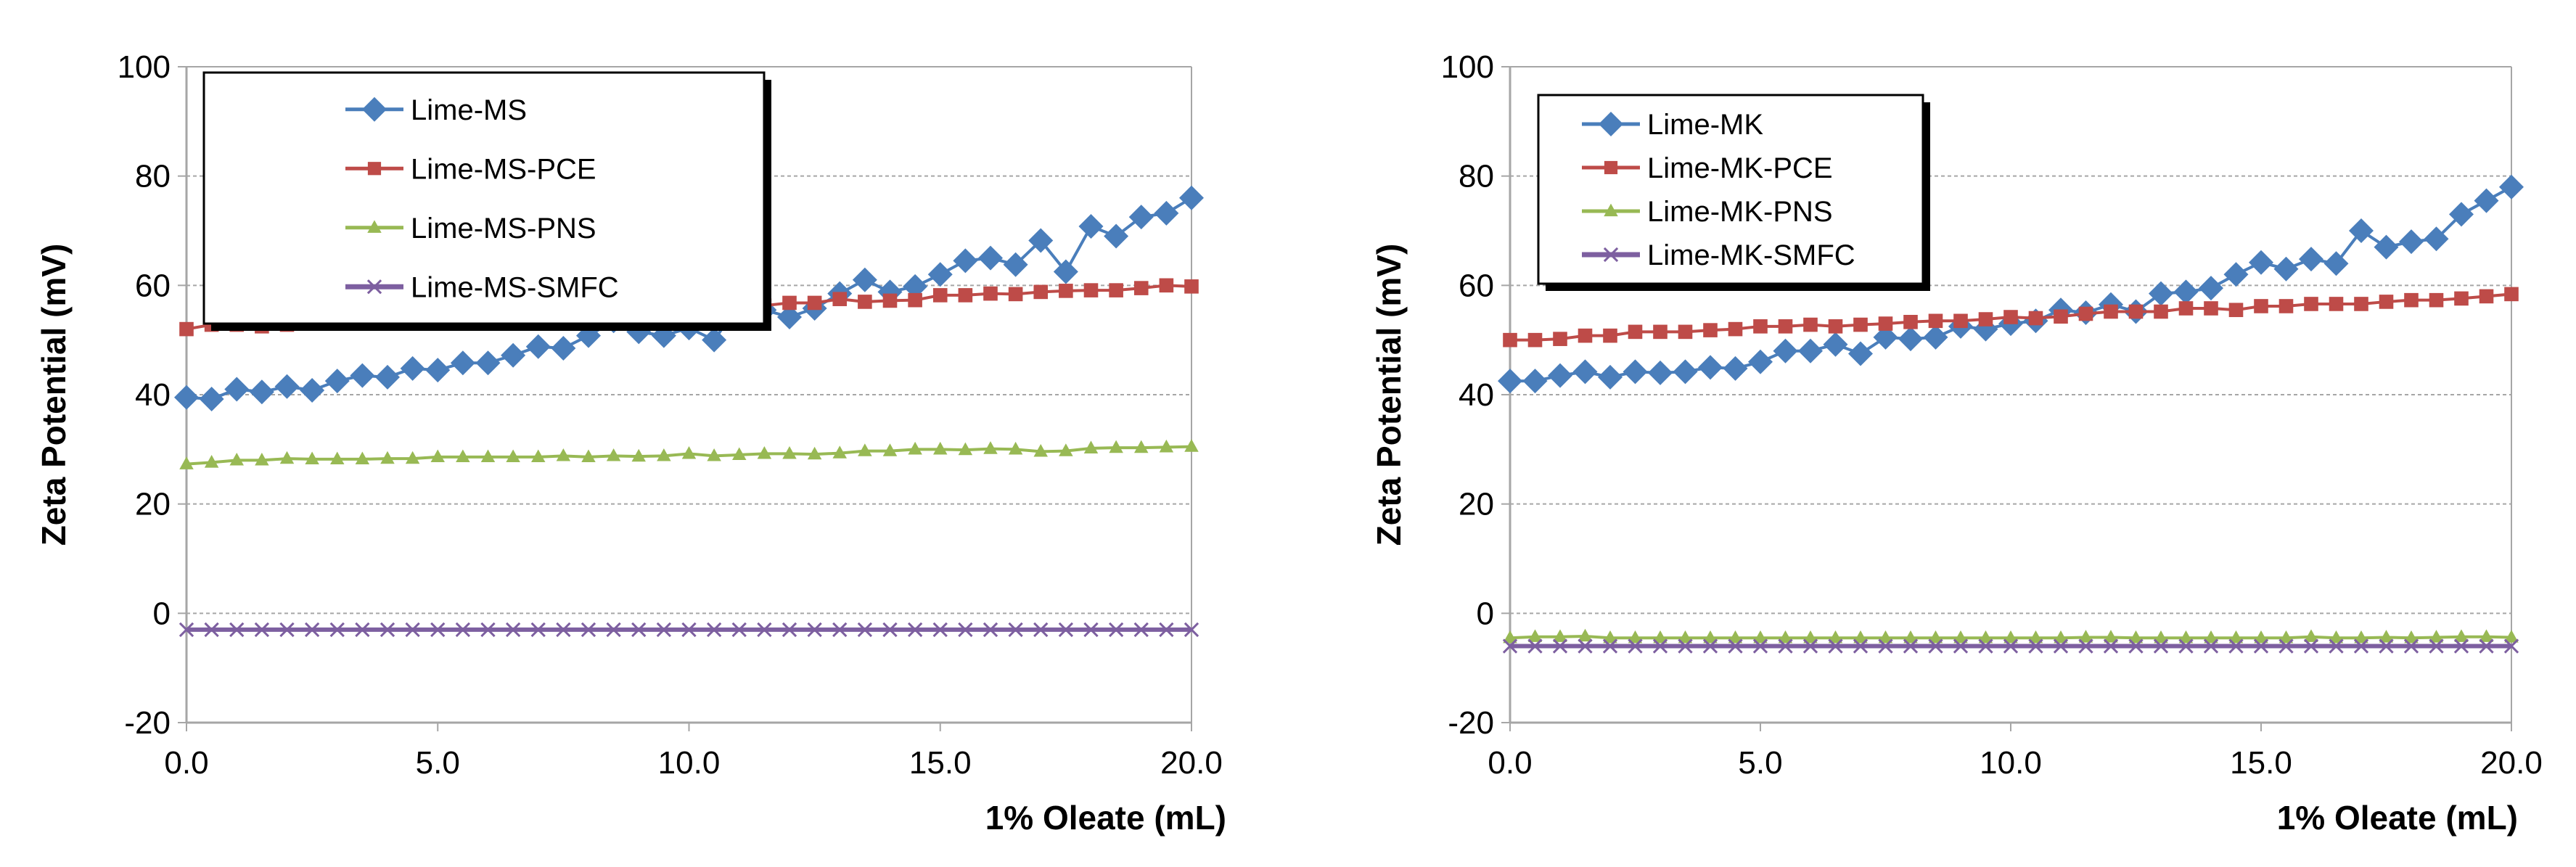 The image size is (2576, 867). What do you see at coordinates (1740, 168) in the screenshot?
I see `legend-label: Lime-MK-PCE` at bounding box center [1740, 168].